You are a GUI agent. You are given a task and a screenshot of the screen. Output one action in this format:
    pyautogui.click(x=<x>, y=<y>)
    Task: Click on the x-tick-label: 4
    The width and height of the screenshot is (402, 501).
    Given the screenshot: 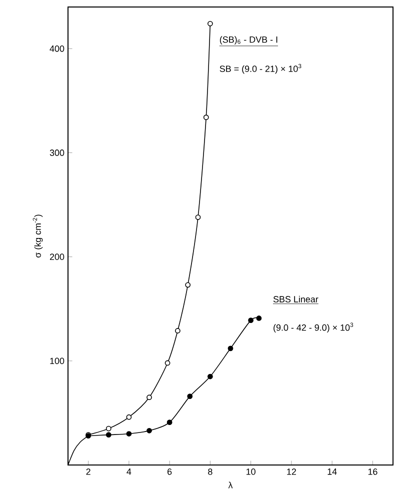 What is the action you would take?
    pyautogui.click(x=129, y=471)
    